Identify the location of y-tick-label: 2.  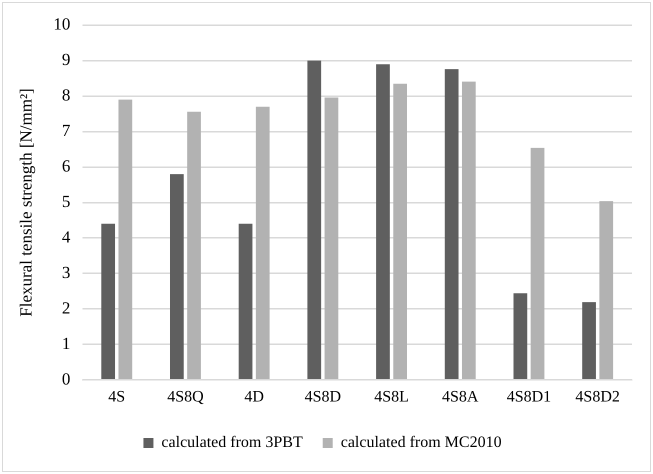
(66, 308).